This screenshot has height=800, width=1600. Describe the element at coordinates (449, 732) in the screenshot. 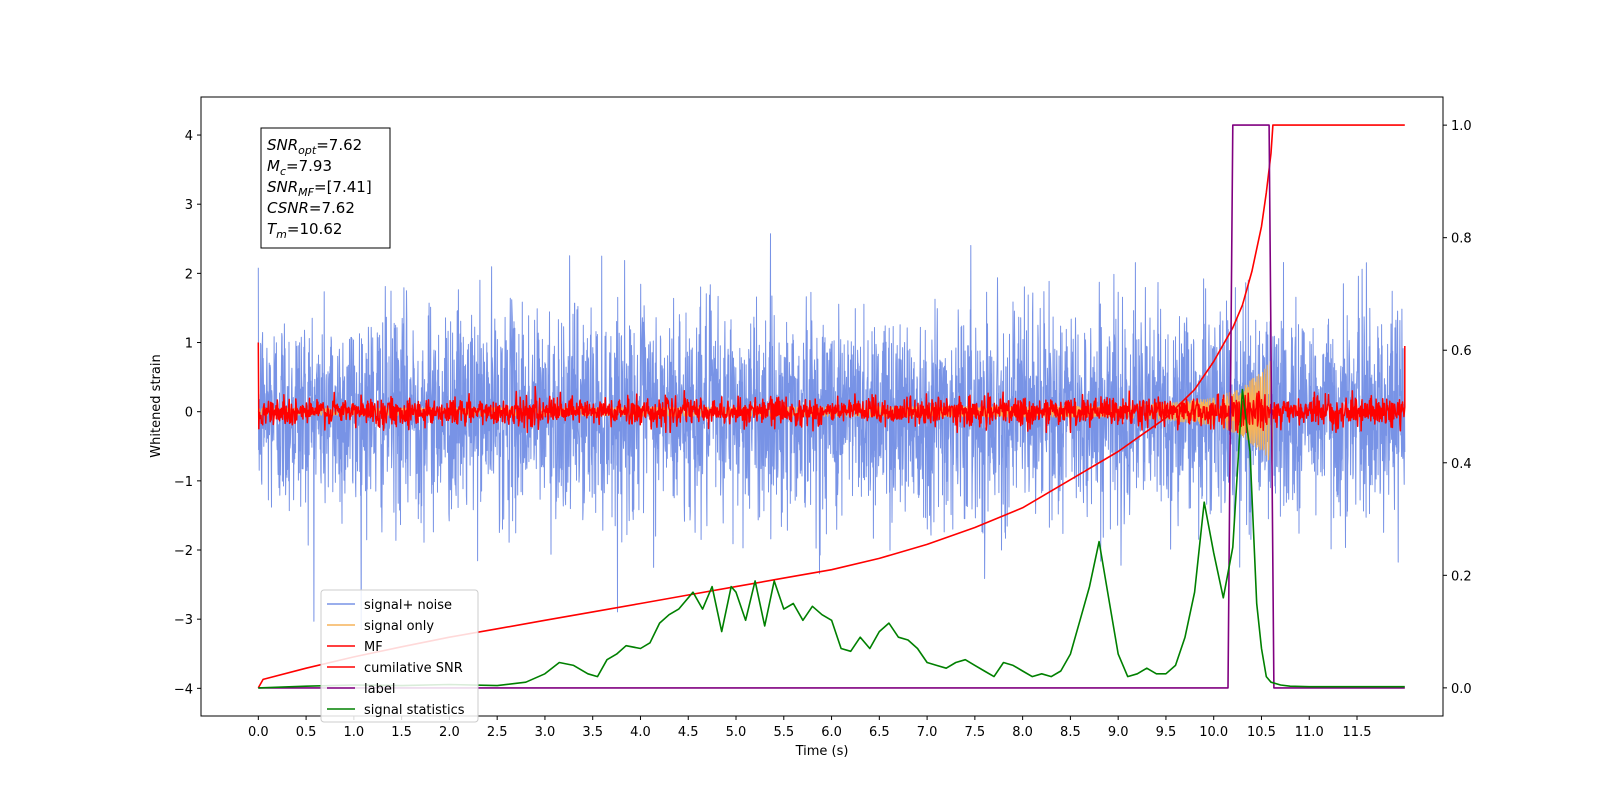

I see `x-tick-label: 2.0` at that location.